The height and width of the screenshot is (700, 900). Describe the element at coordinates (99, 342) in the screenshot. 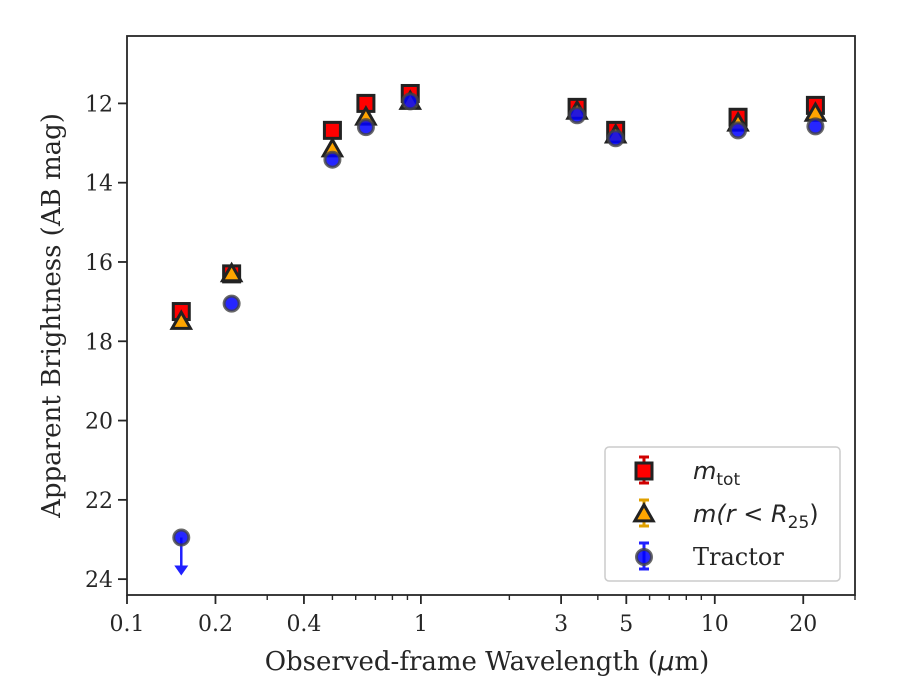

I see `y-tick-label: 18` at that location.